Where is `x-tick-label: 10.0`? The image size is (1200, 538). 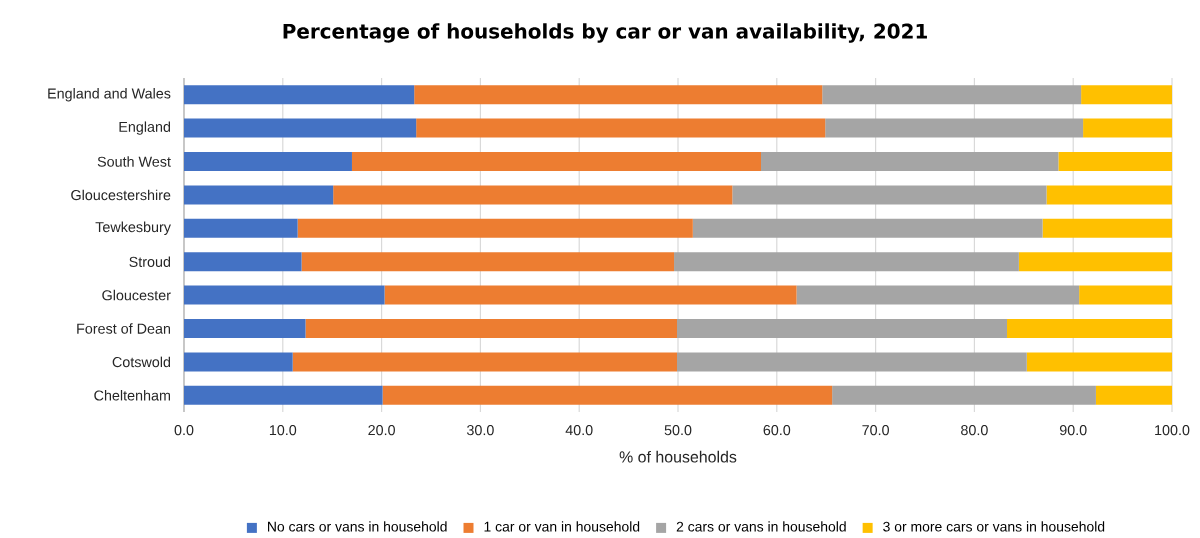 x-tick-label: 10.0 is located at coordinates (283, 430).